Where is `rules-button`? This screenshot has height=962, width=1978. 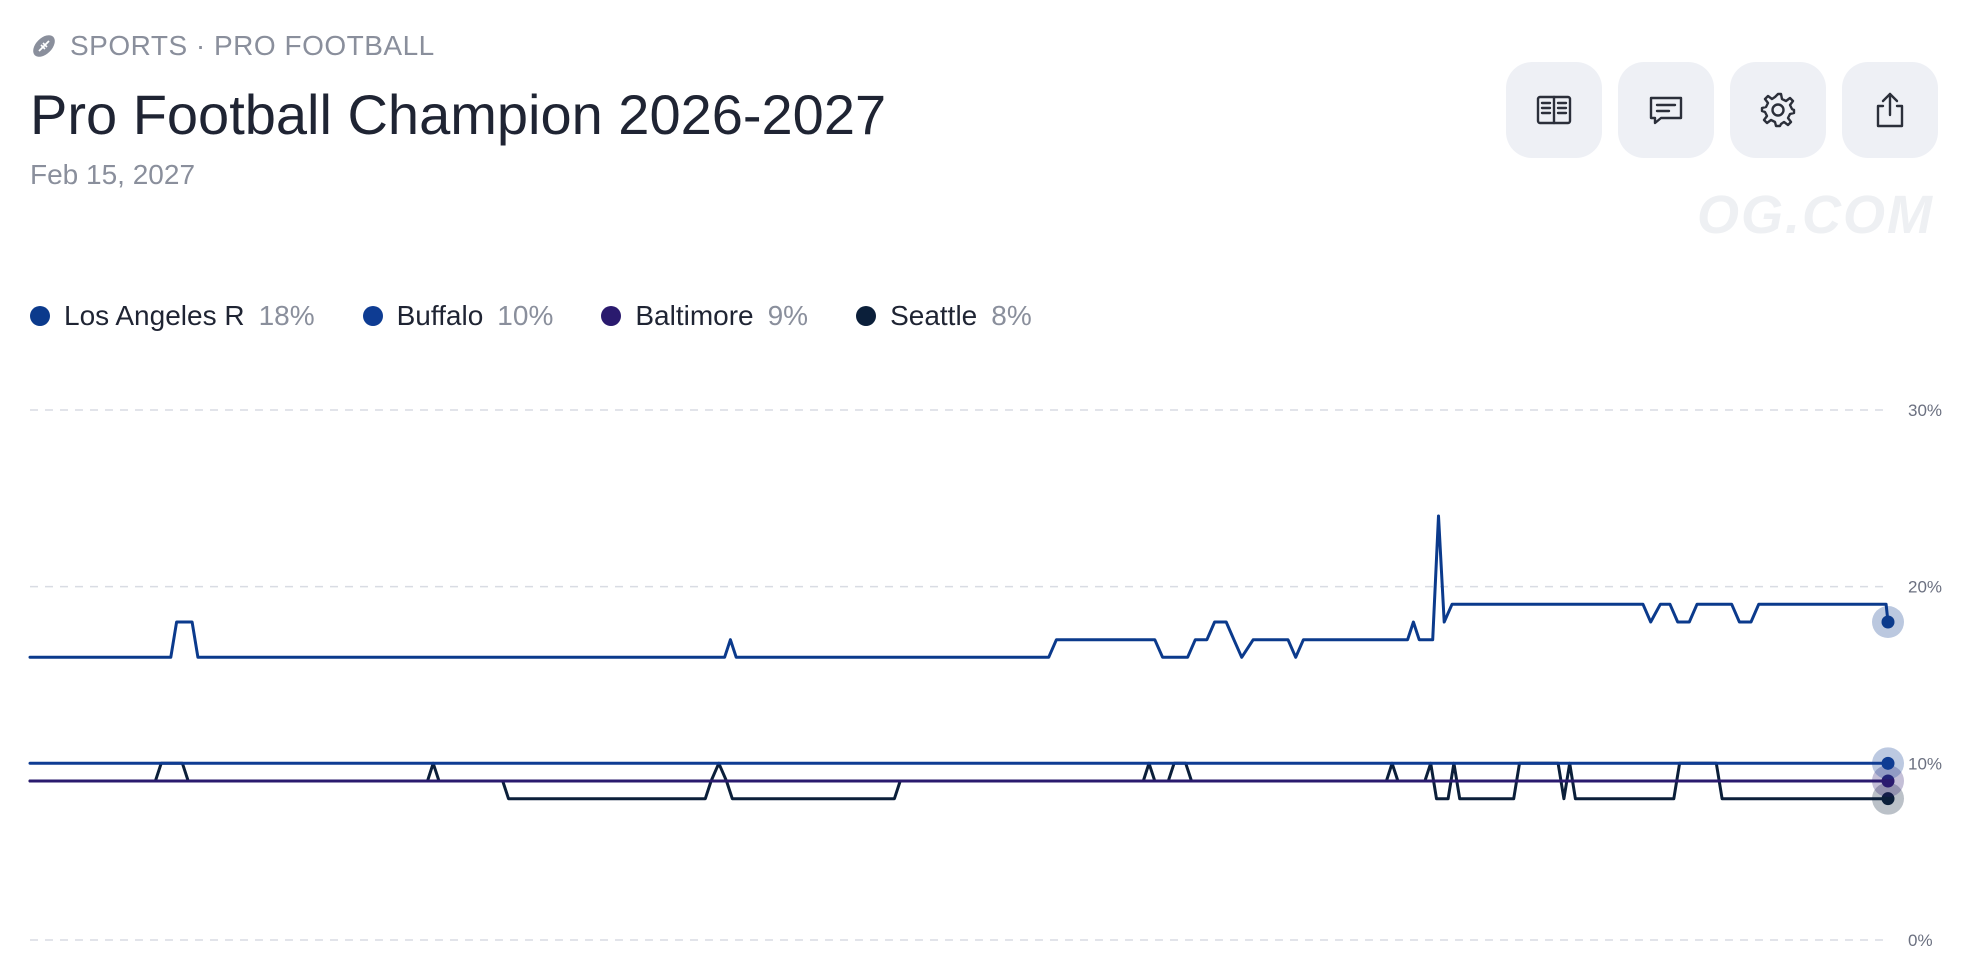
rules-button is located at coordinates (1554, 110).